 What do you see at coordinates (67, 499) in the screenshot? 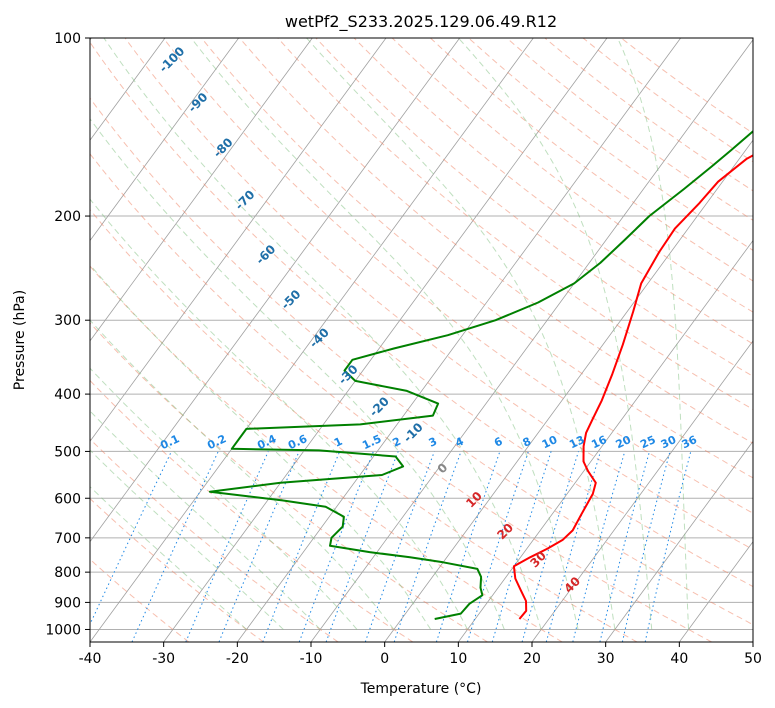
I see `y-tick-label: 600` at bounding box center [67, 499].